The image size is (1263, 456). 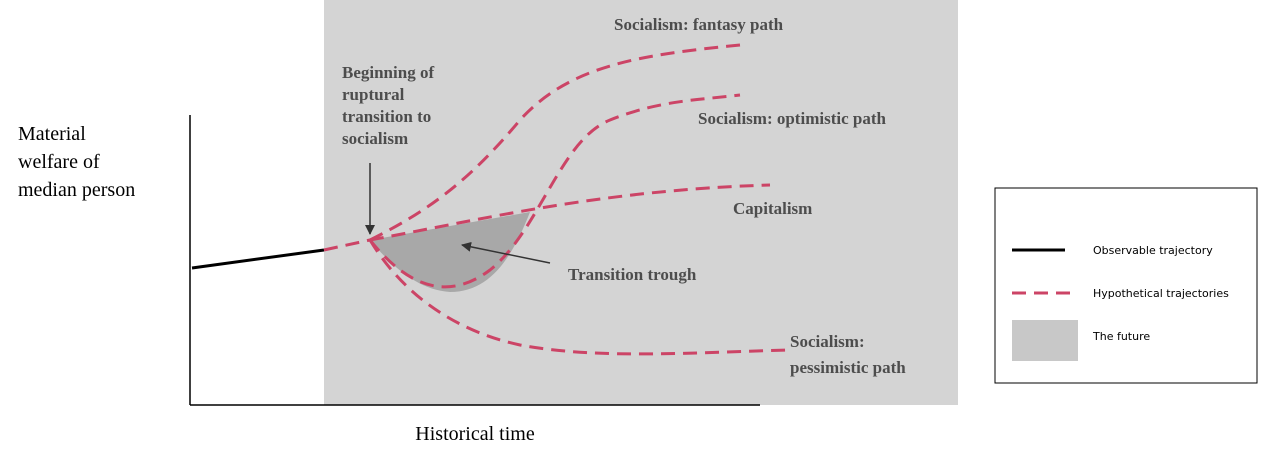 I want to click on observable-trajectory, so click(x=258, y=259).